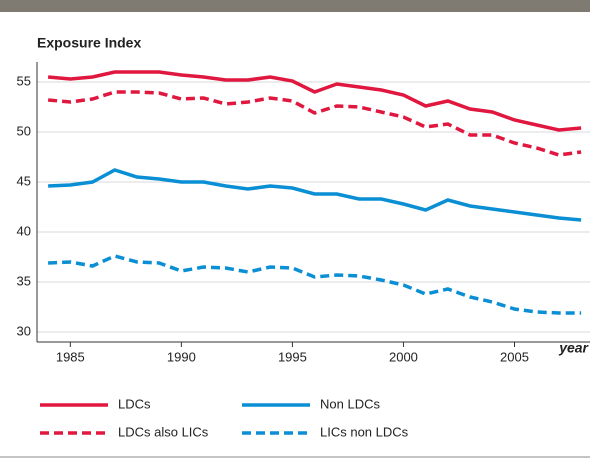  I want to click on legend-label: LDCs, so click(134, 403).